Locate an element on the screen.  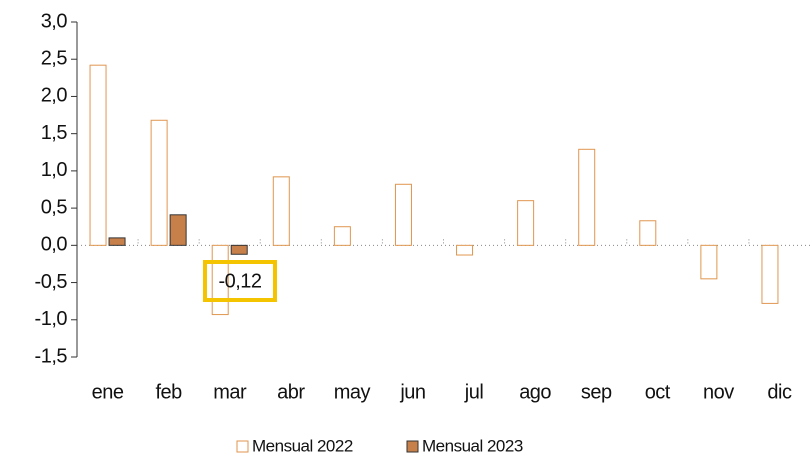
data-label: -0,12 is located at coordinates (239, 281).